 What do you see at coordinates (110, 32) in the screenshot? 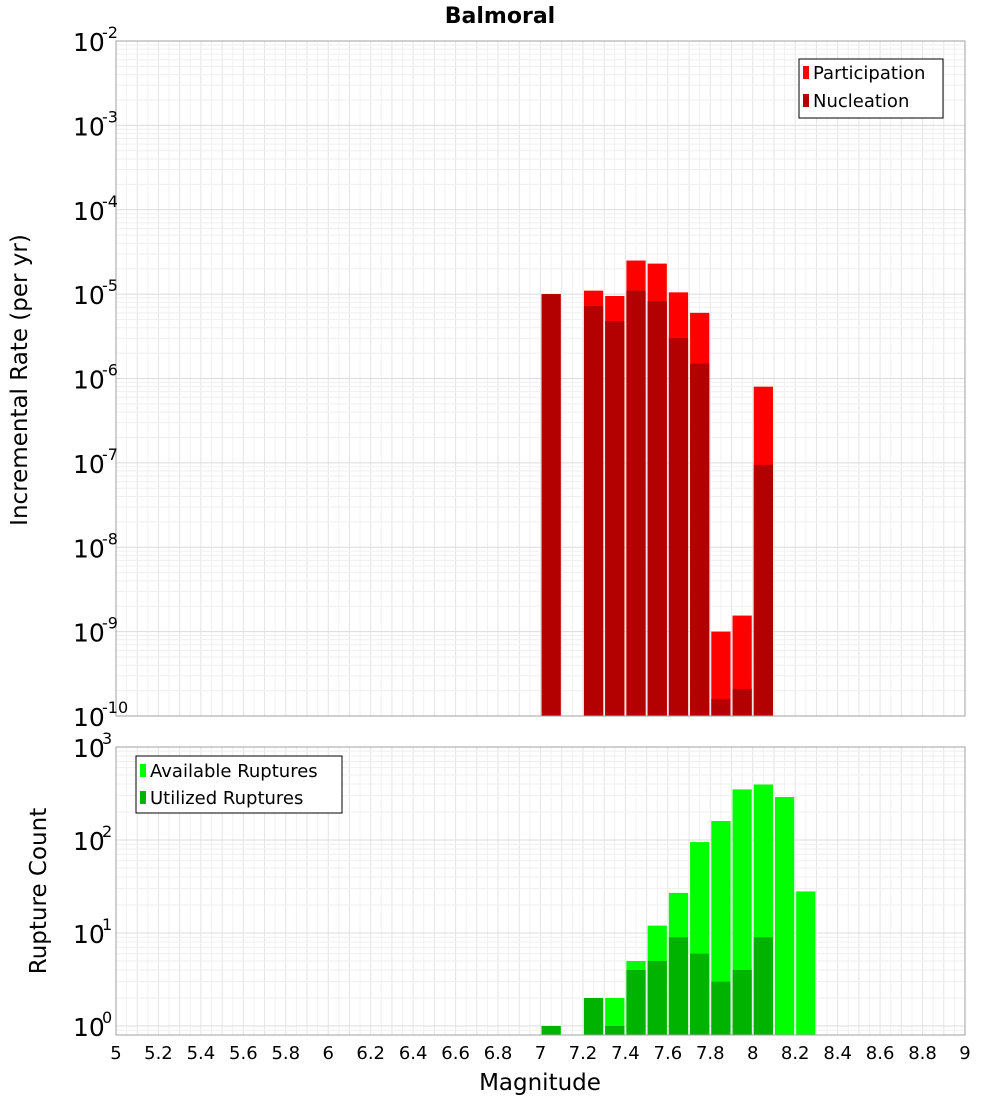
I see `rate-y-tick-exponent: -2` at bounding box center [110, 32].